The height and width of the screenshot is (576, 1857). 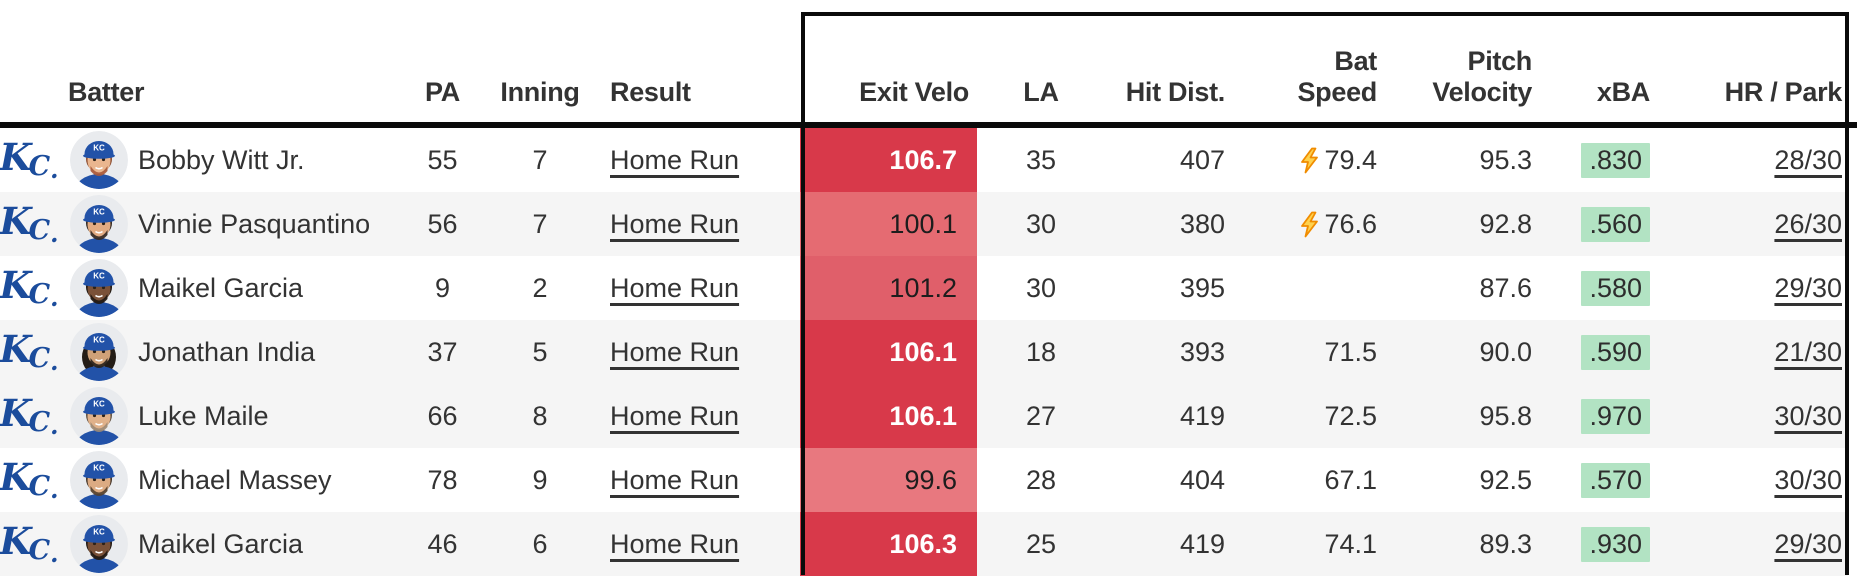 What do you see at coordinates (1312, 480) in the screenshot?
I see `bat-speed-cell: 67.1` at bounding box center [1312, 480].